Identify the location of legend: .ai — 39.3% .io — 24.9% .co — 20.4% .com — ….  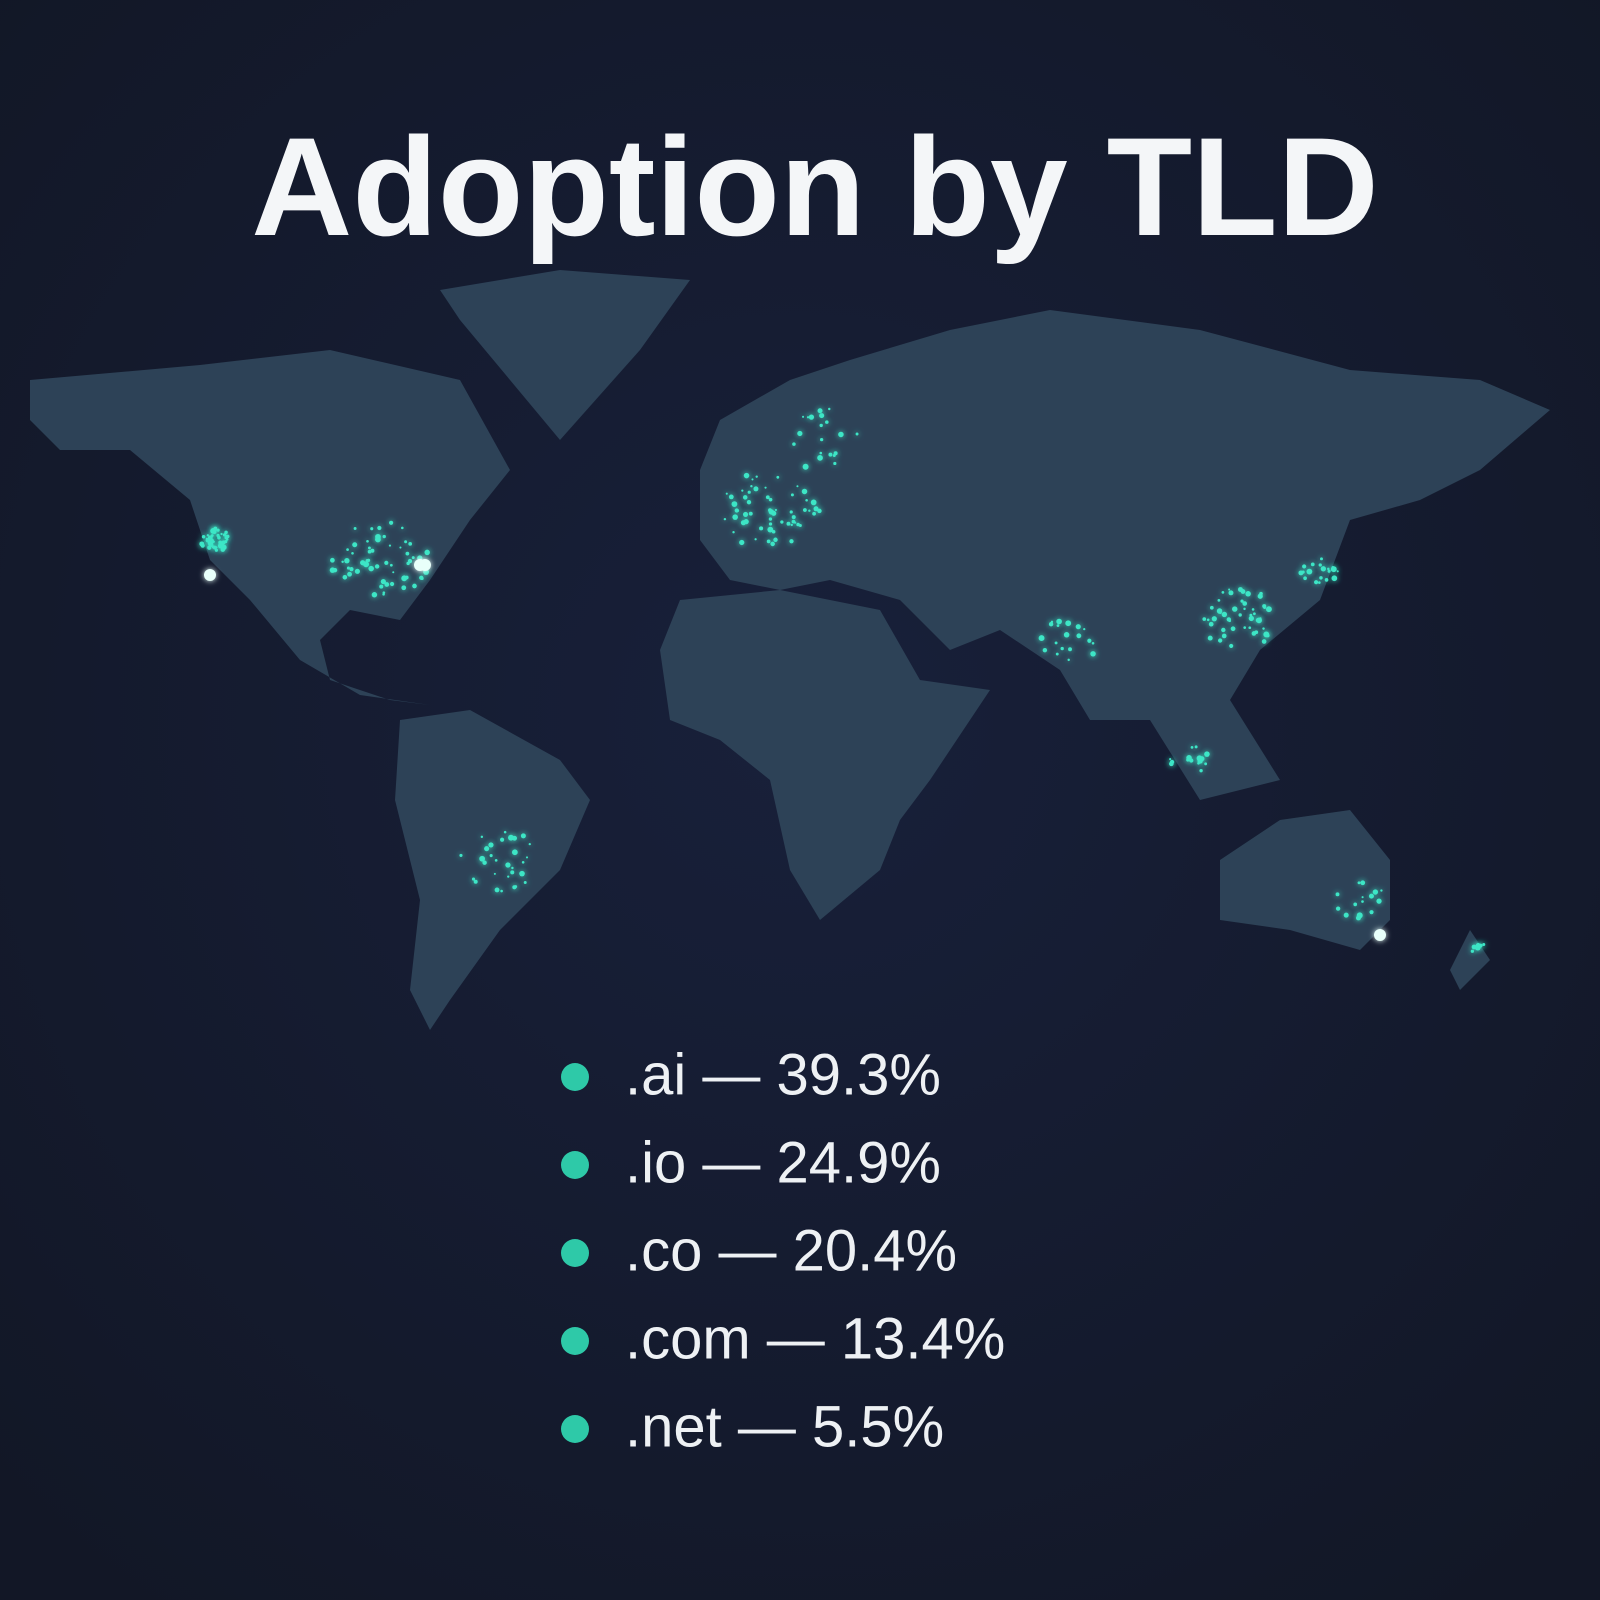
(783, 1250).